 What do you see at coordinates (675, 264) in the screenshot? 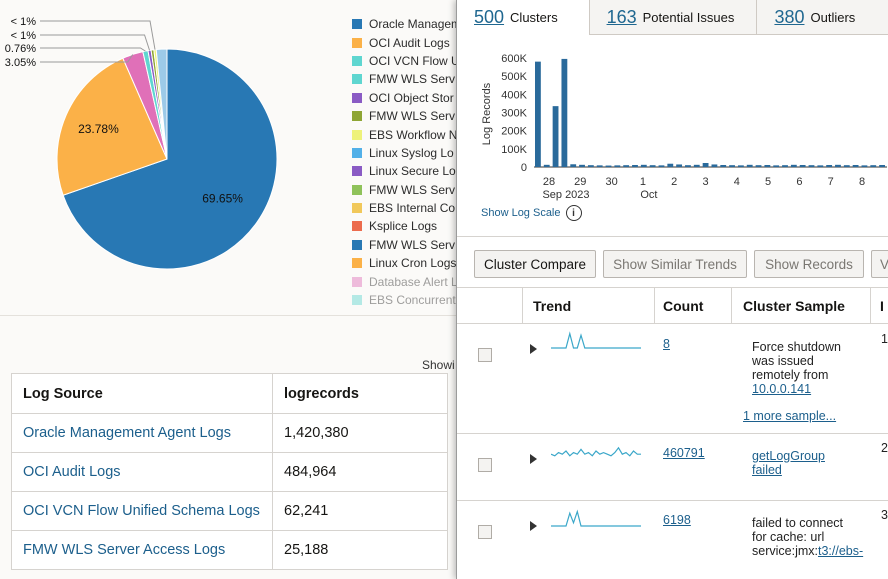
I see `show-similar-trends-button: Show Similar Trends` at bounding box center [675, 264].